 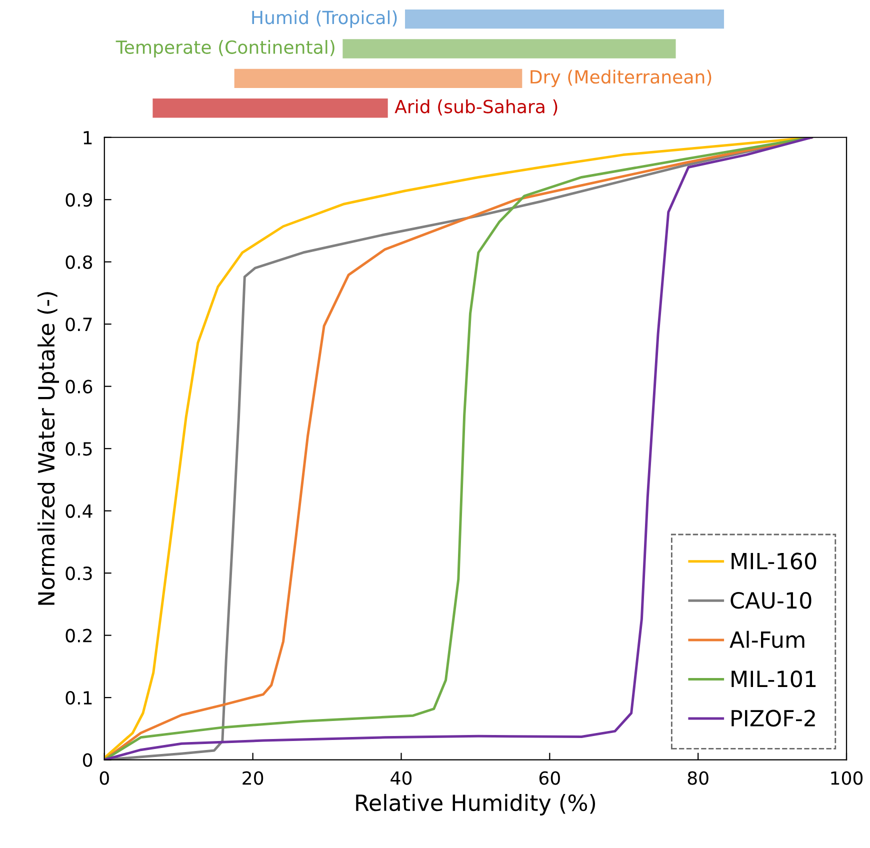 I want to click on y-tick-label: Temperate (Continental), so click(x=225, y=49).